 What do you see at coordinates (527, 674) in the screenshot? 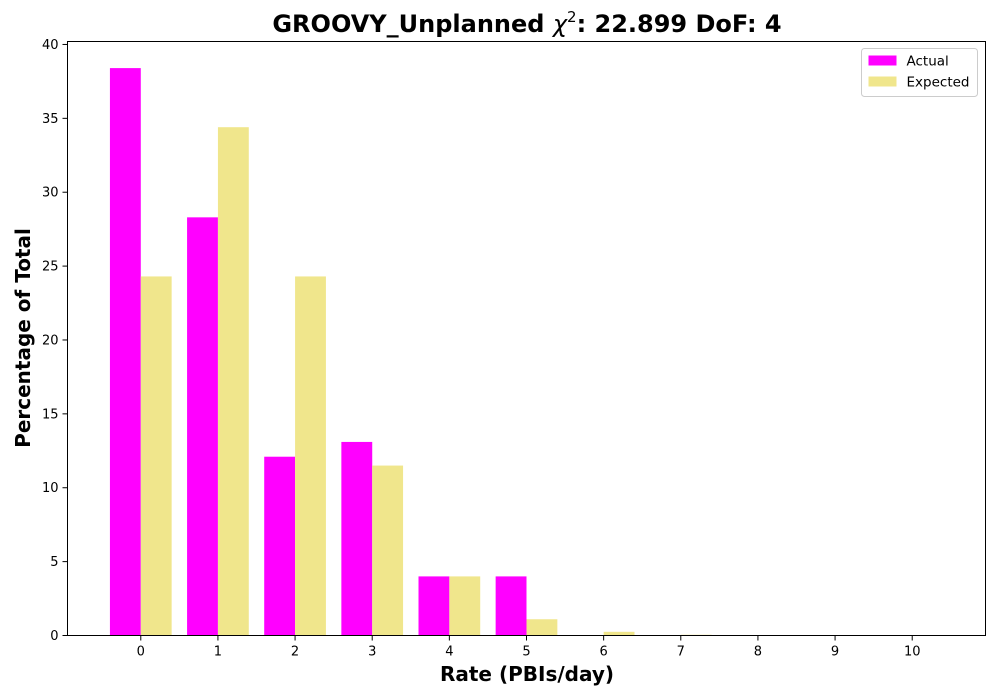
I see `x-axis-label: Rate (PBIs/day)` at bounding box center [527, 674].